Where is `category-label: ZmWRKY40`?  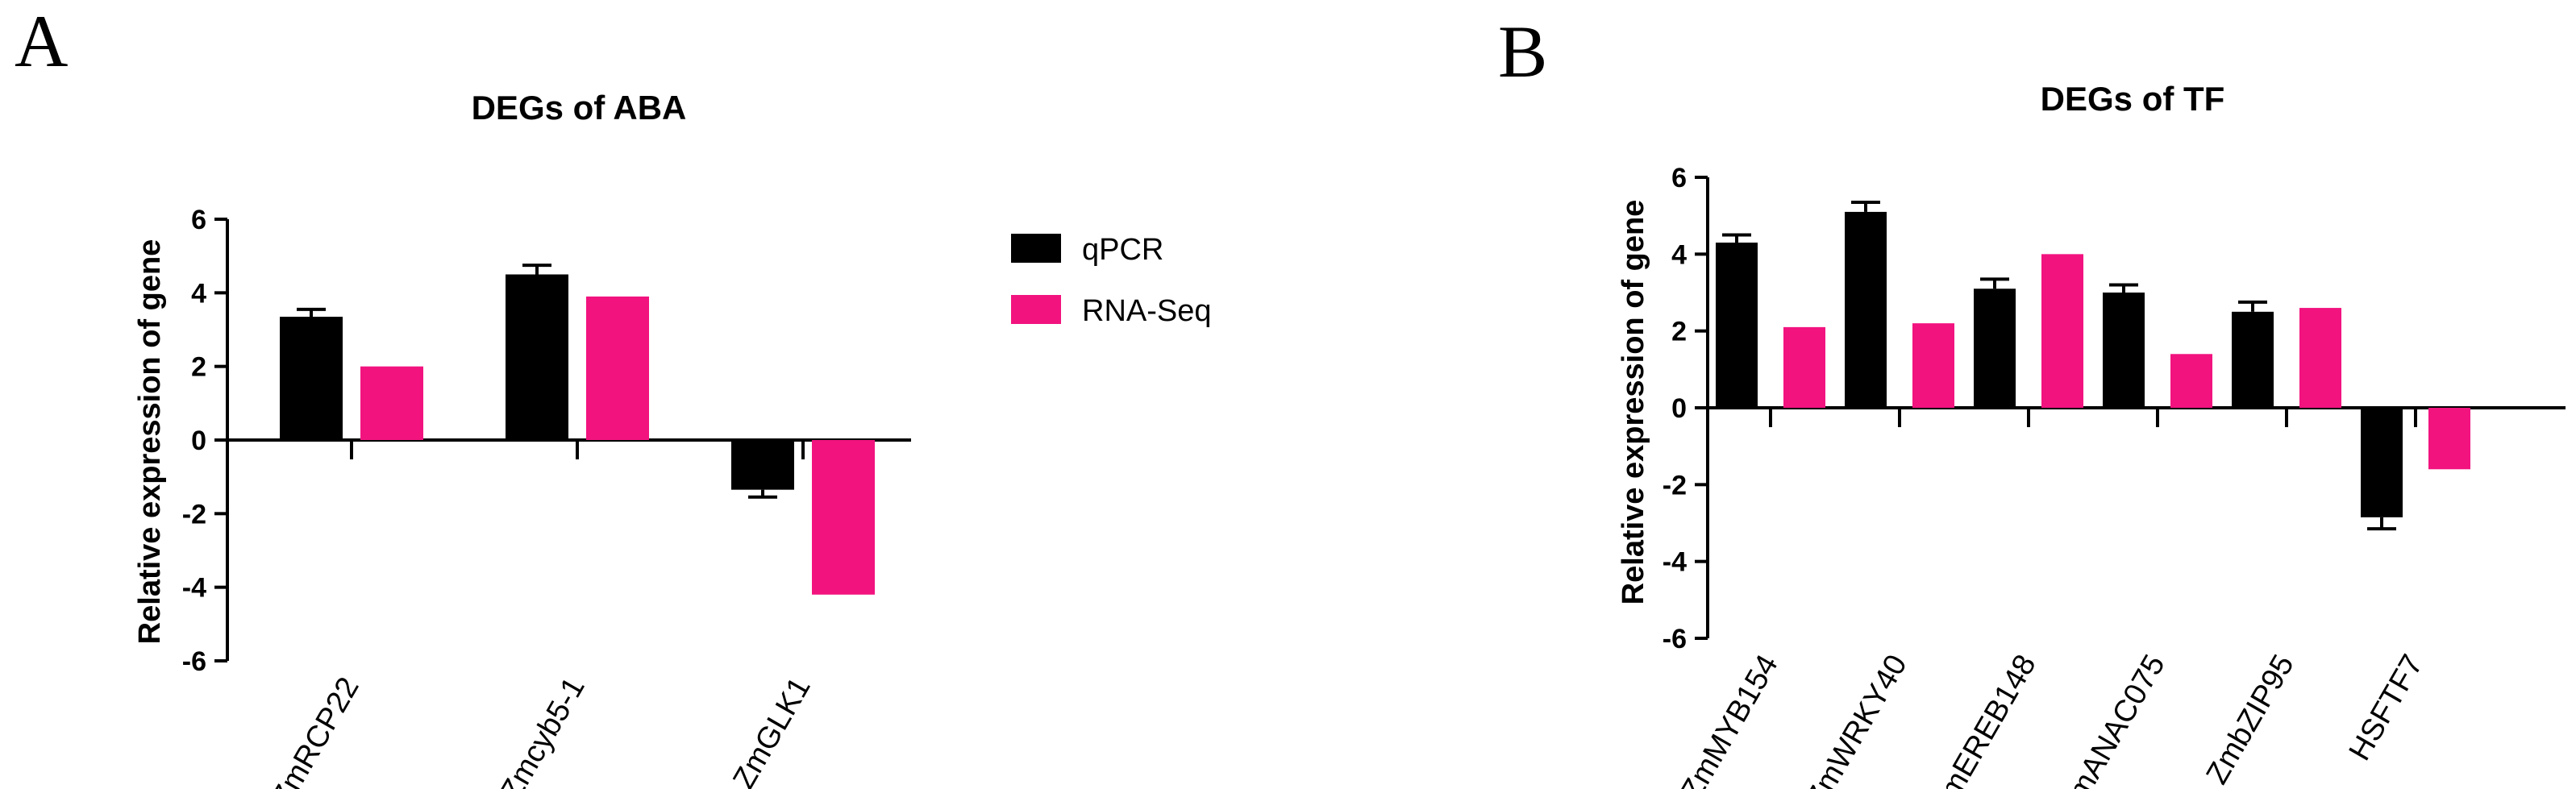 category-label: ZmWRKY40 is located at coordinates (1857, 719).